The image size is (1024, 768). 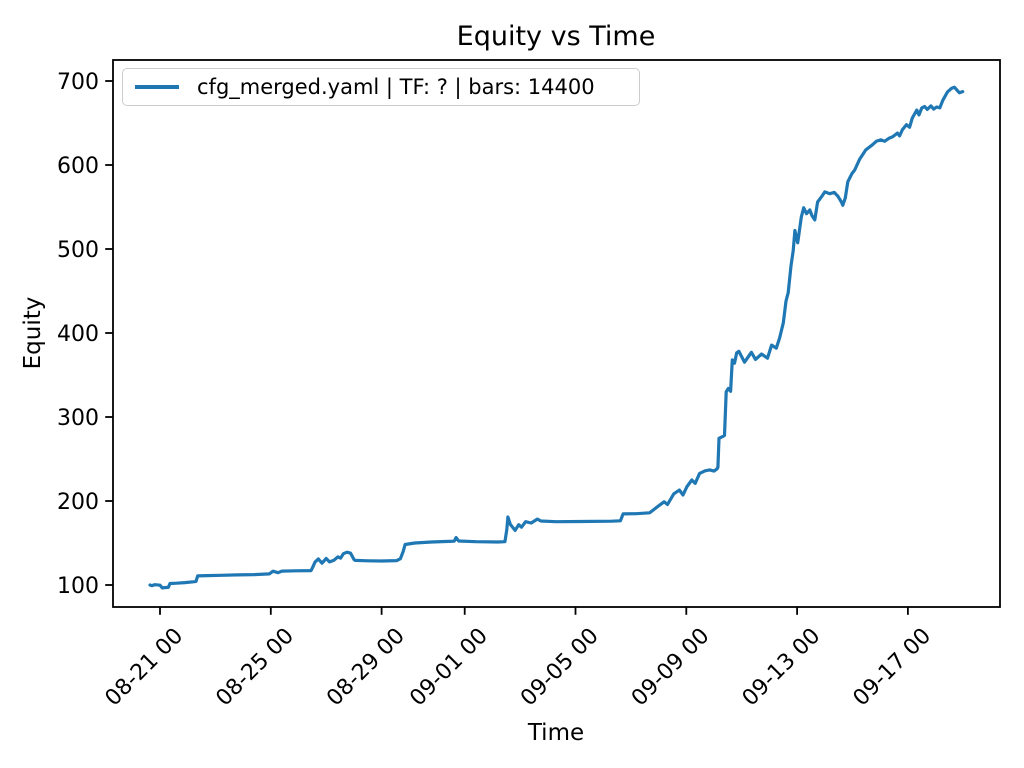 I want to click on x-tick-label: 08-25 00, so click(x=255, y=668).